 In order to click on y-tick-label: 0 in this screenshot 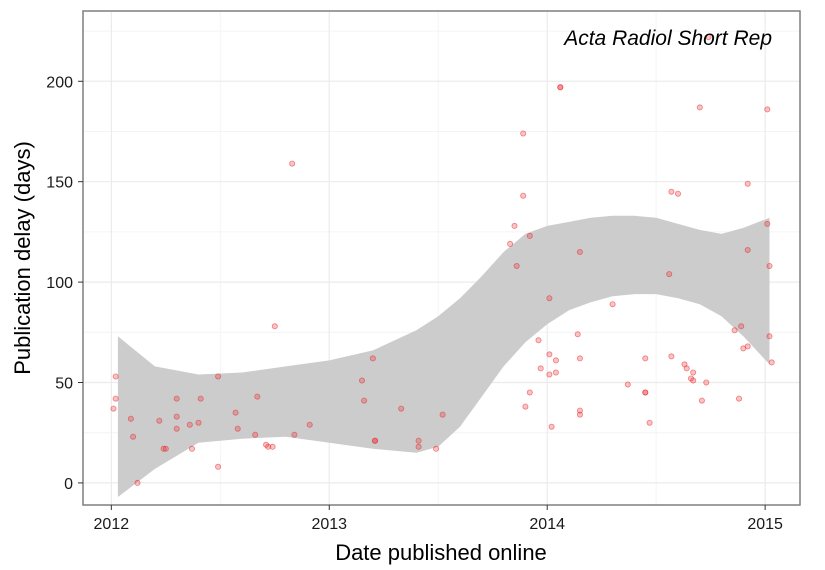, I will do `click(68, 484)`.